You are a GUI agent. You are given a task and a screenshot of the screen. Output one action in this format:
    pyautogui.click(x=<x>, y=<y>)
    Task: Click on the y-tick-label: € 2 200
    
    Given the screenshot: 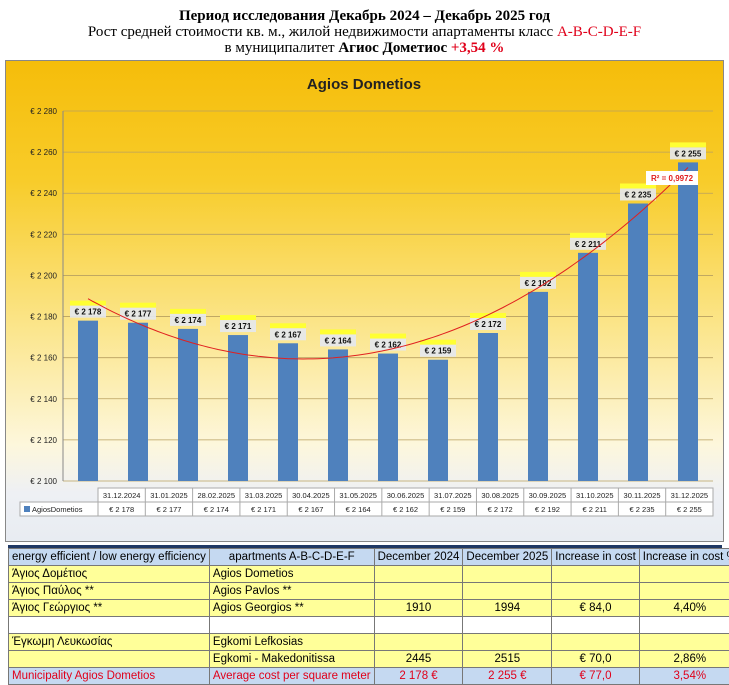 What is the action you would take?
    pyautogui.click(x=43, y=275)
    